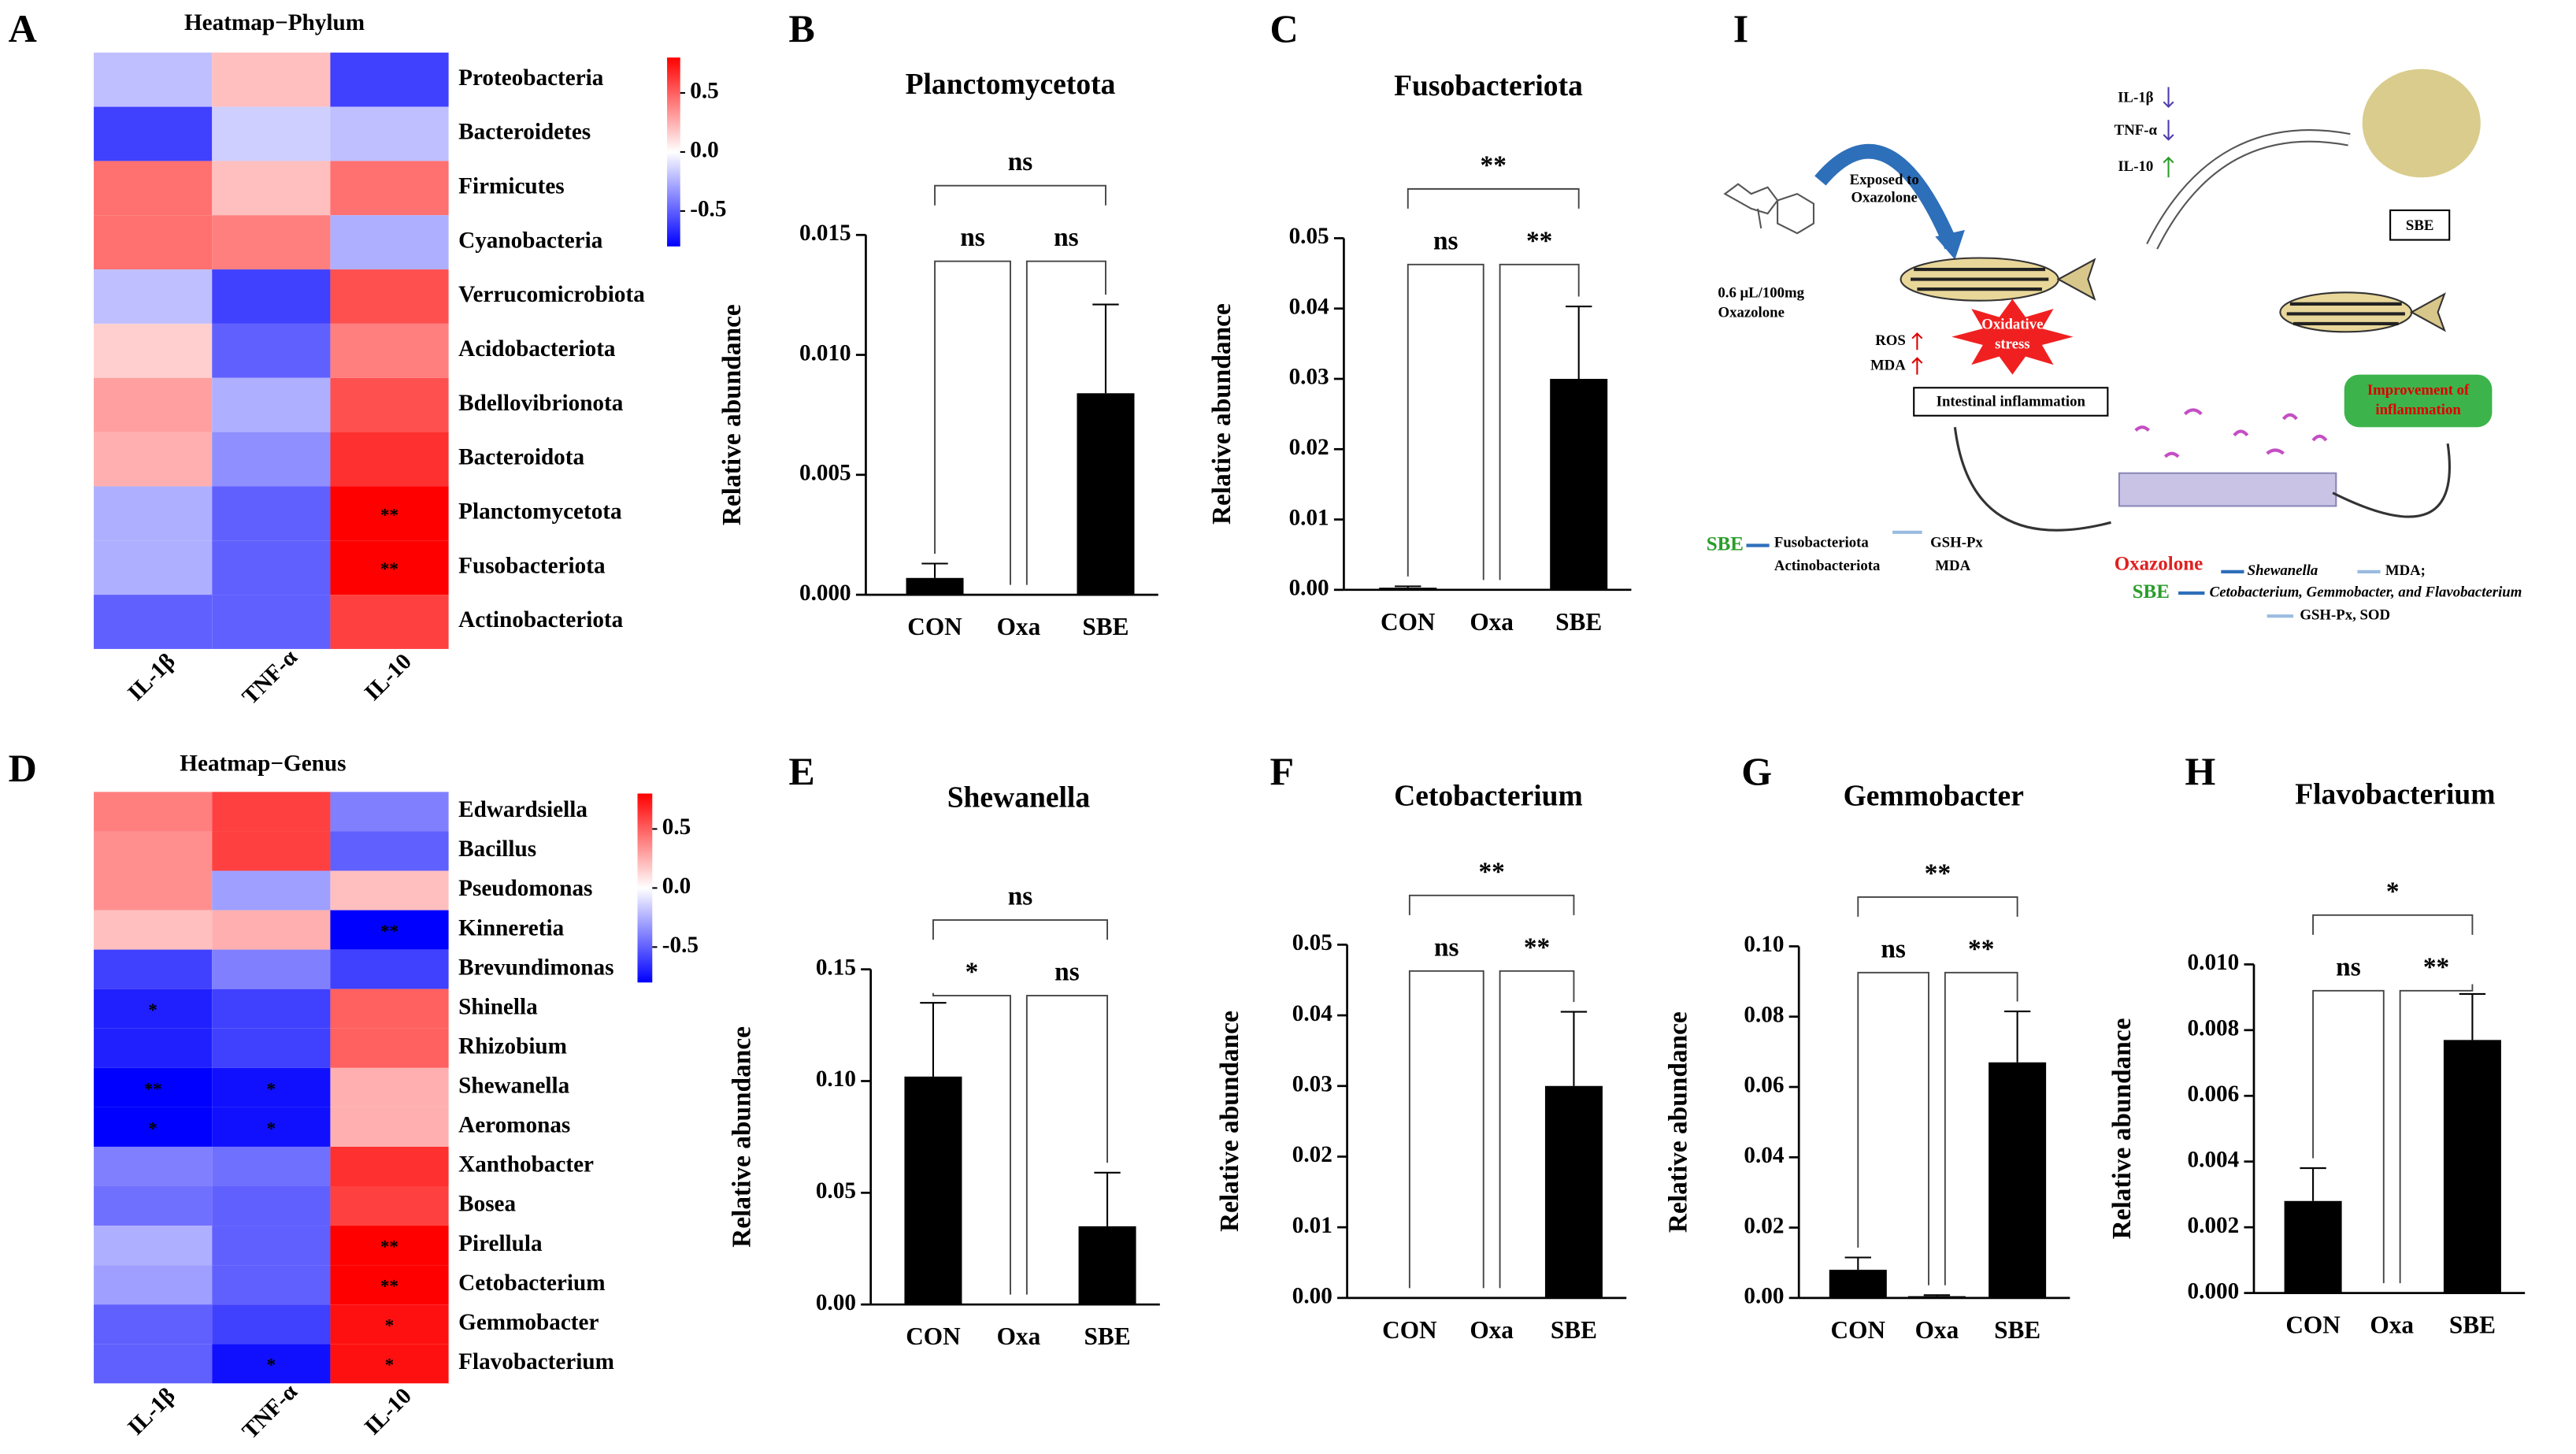  Describe the element at coordinates (528, 1323) in the screenshot. I see `row-label: Gemmobacter` at that location.